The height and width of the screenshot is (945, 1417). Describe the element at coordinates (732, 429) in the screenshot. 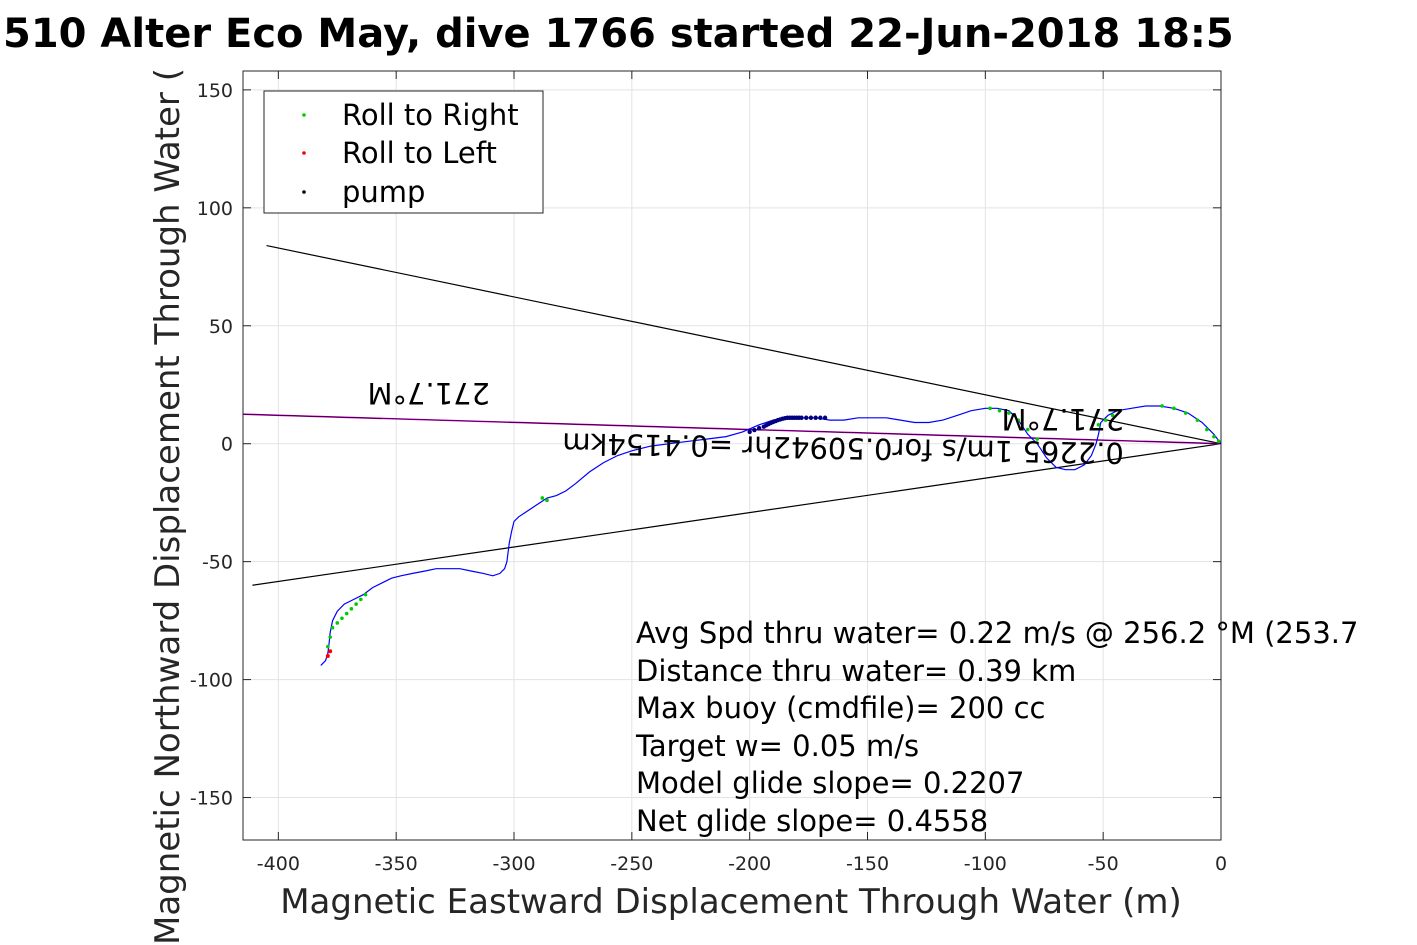

I see `heading-line-core` at that location.